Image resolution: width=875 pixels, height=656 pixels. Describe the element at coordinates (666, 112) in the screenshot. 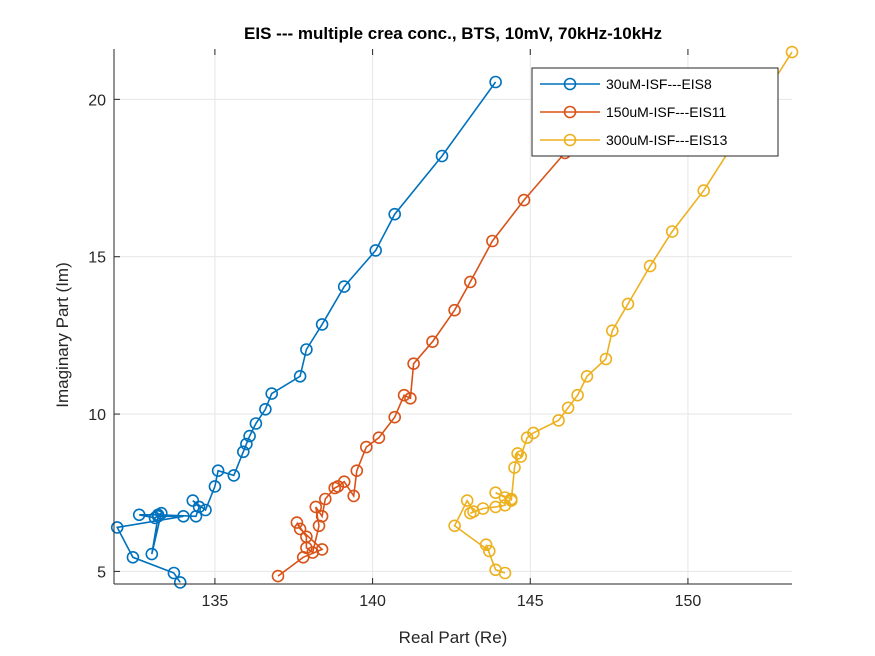

I see `legend-label: 150uM-ISF---EIS11` at that location.